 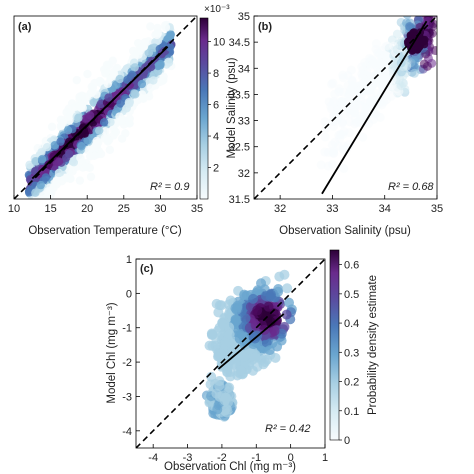 What do you see at coordinates (244, 174) in the screenshot?
I see `y-tick-label: 32` at bounding box center [244, 174].